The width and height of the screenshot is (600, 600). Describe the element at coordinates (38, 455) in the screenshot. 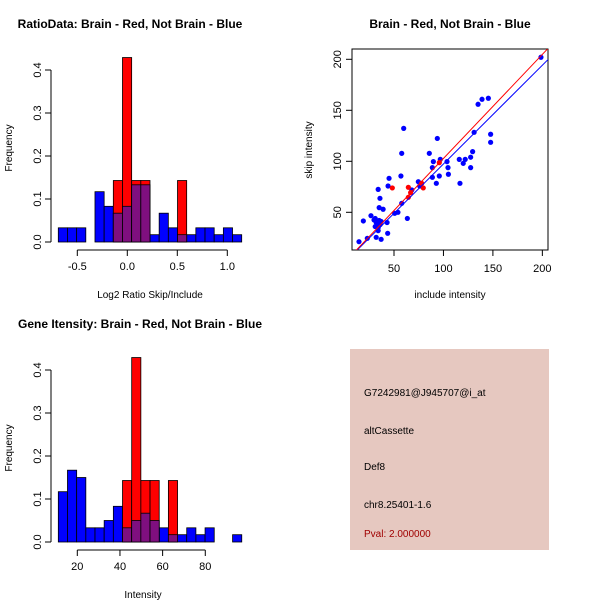

I see `intensity-histogram-y-tick-label: 0.2` at that location.